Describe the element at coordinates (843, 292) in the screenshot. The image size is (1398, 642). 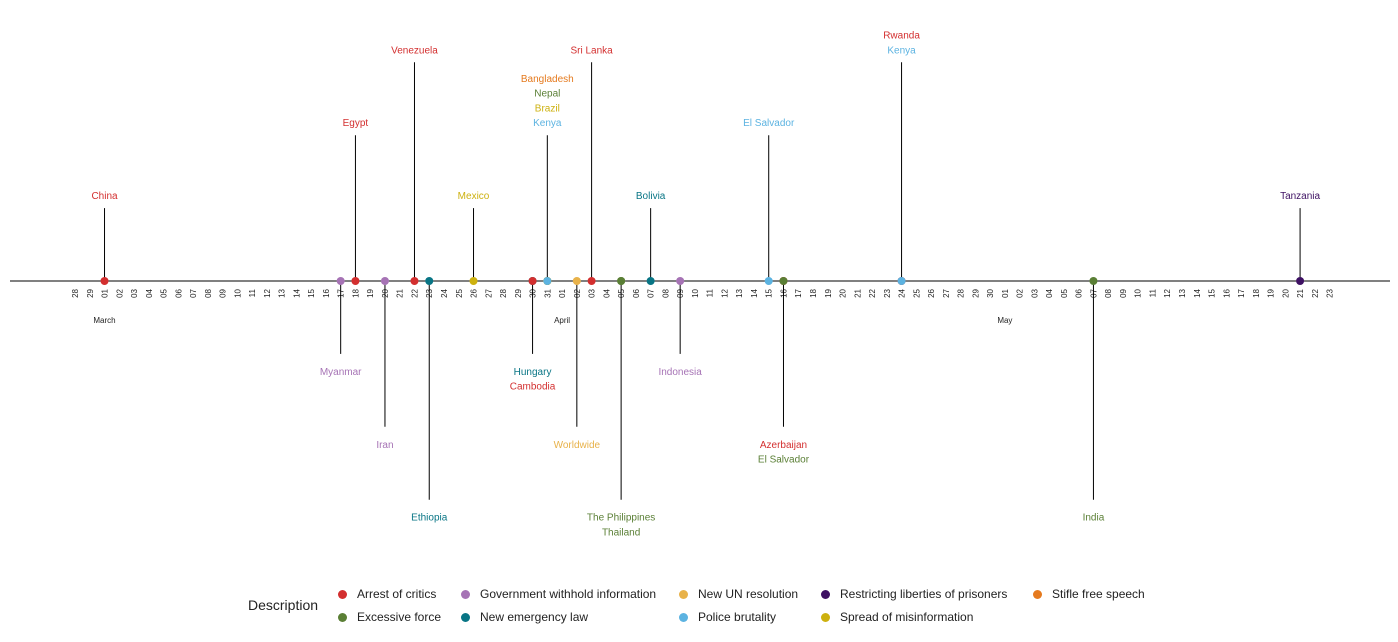
I see `day-tick-label: 20` at that location.